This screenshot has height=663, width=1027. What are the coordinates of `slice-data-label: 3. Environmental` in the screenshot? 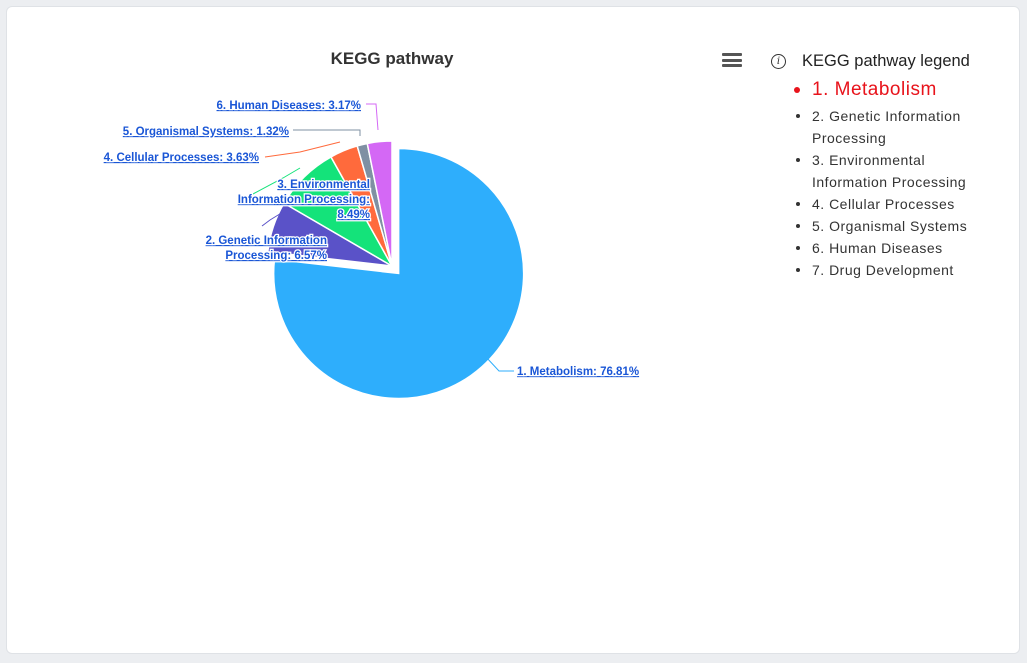 It's located at (323, 185).